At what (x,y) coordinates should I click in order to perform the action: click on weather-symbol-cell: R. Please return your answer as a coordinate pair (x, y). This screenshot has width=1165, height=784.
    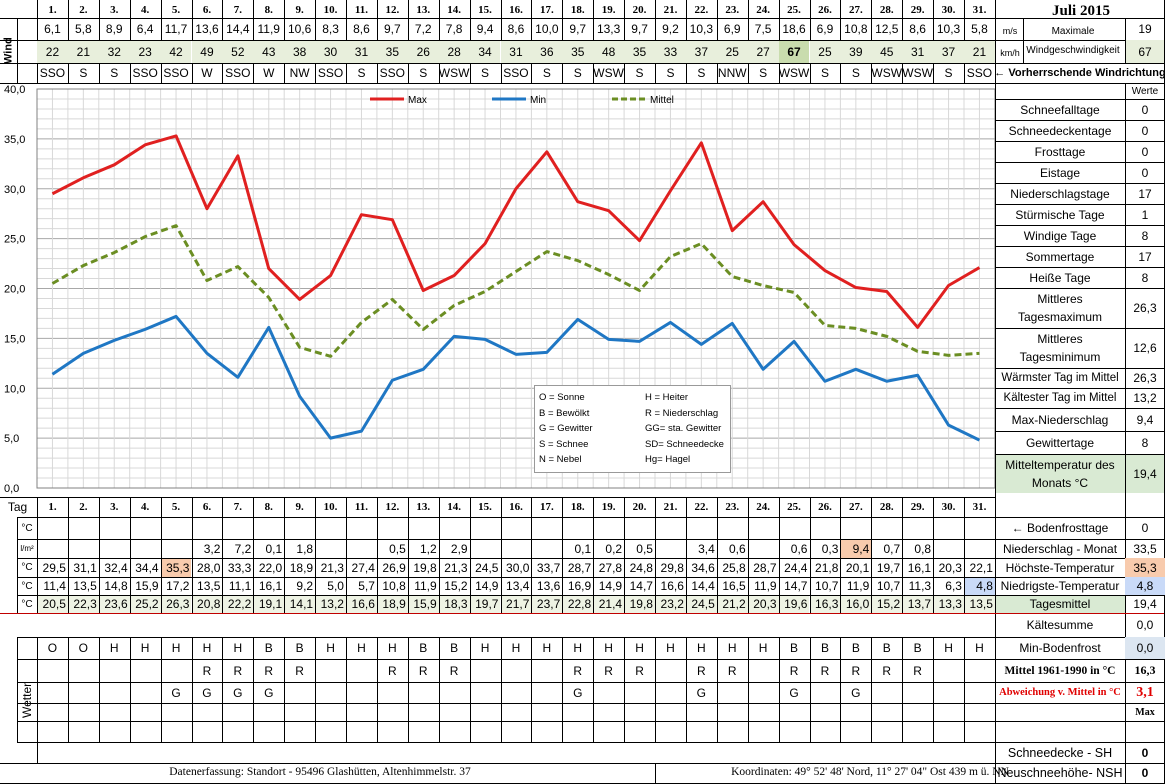
    Looking at the image, I should click on (608, 670).